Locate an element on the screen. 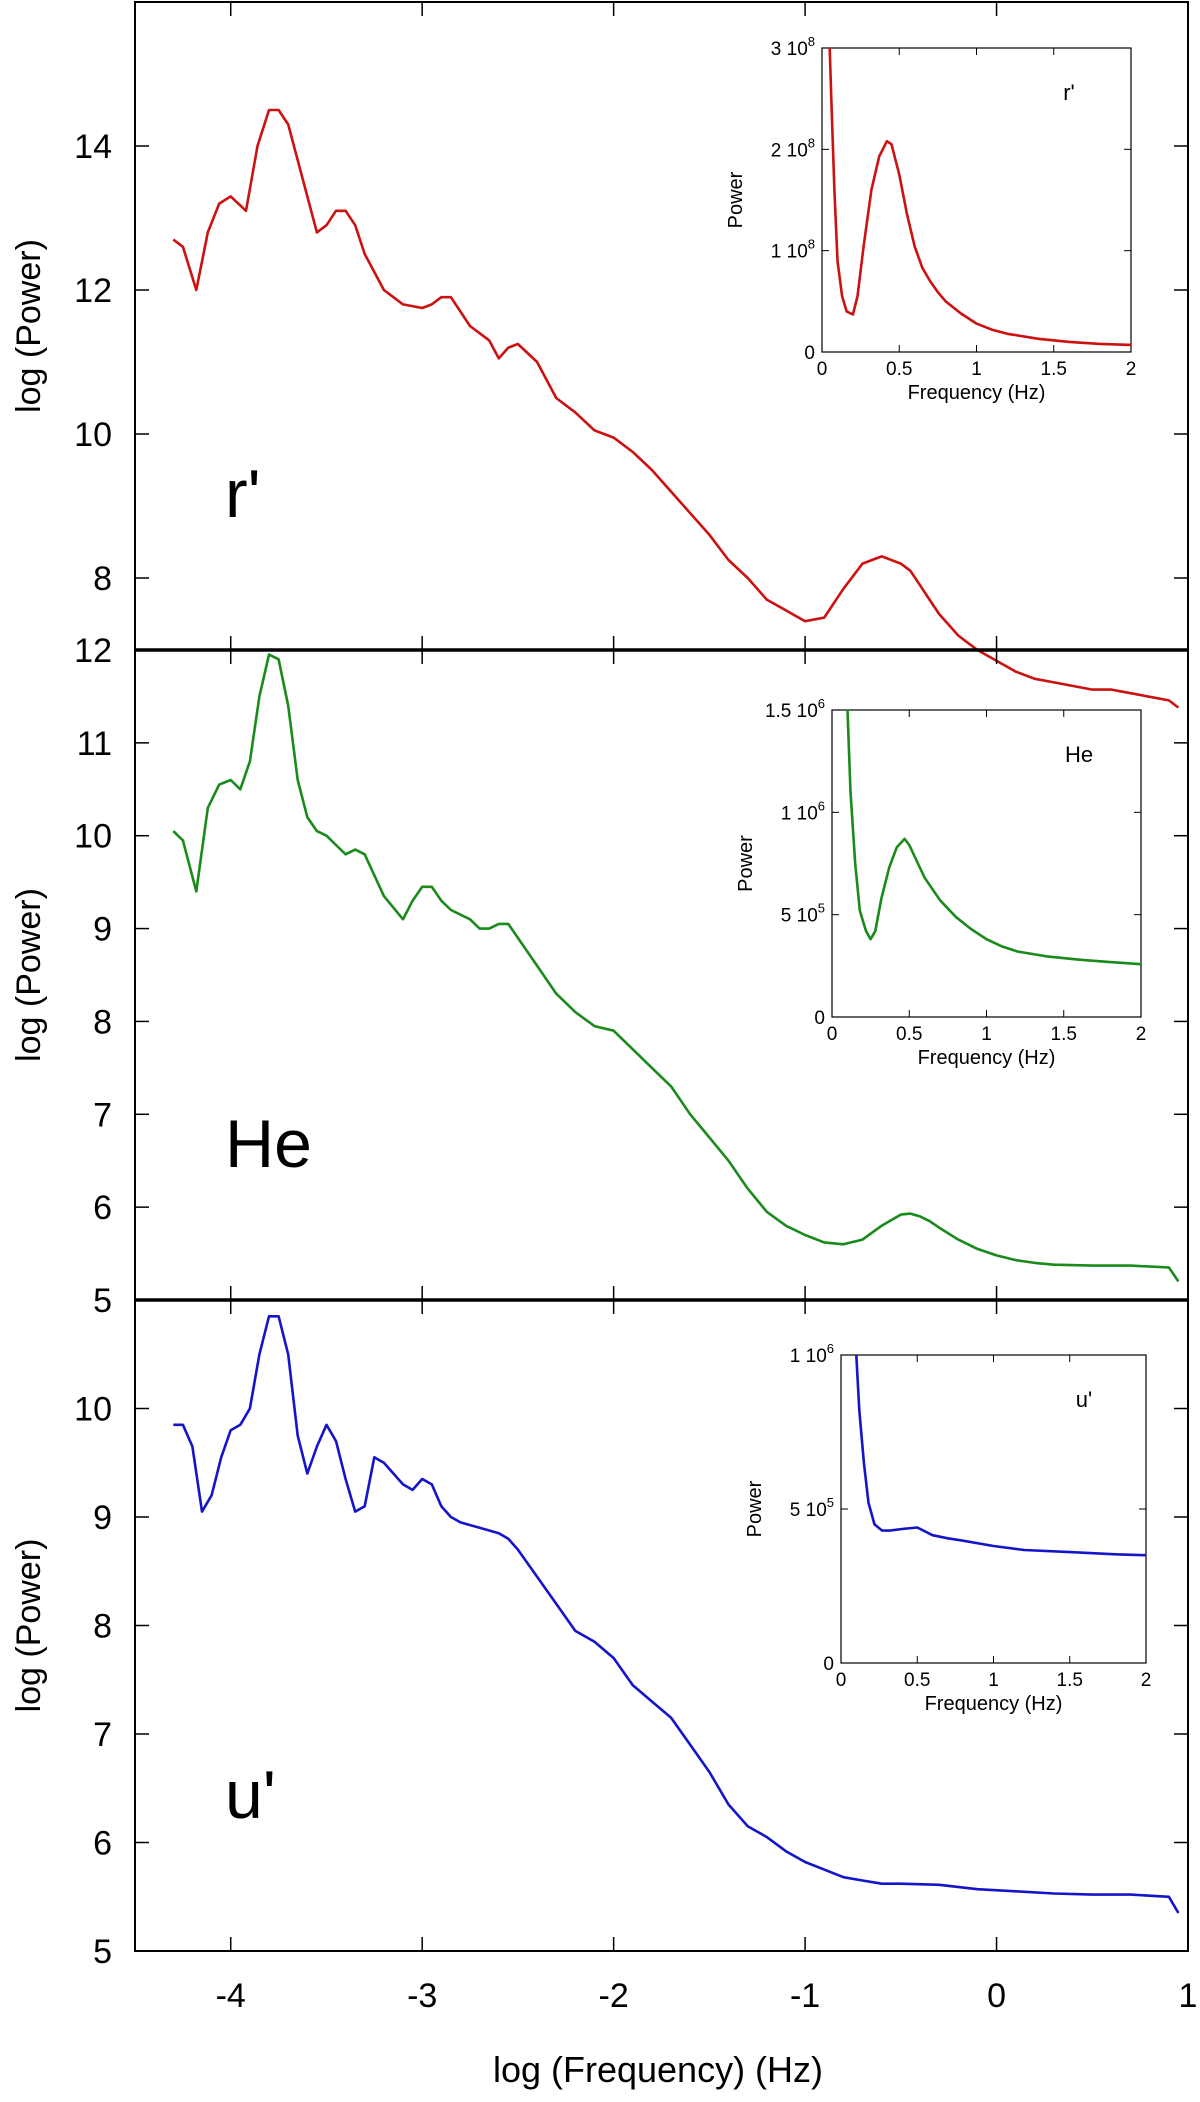  x-tick-label: -2 is located at coordinates (614, 1996).